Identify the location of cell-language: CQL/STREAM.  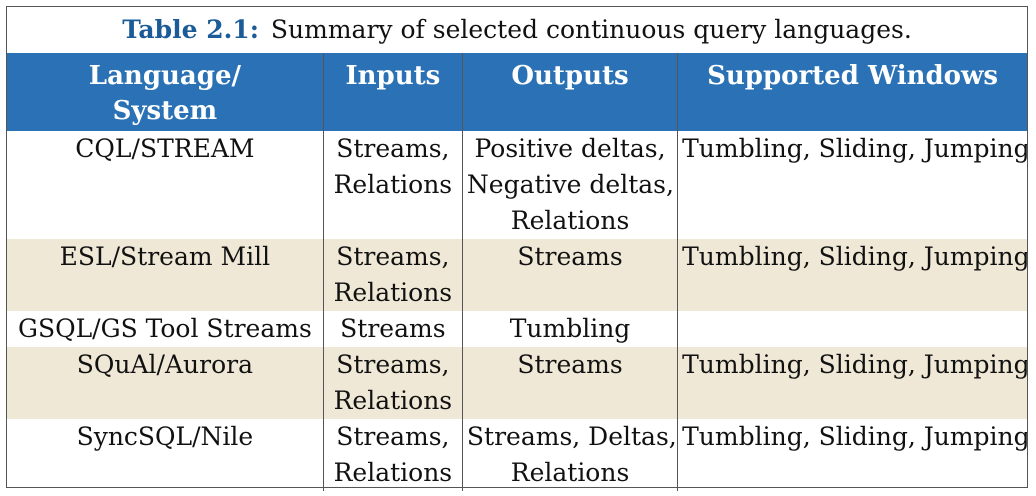
(165, 148).